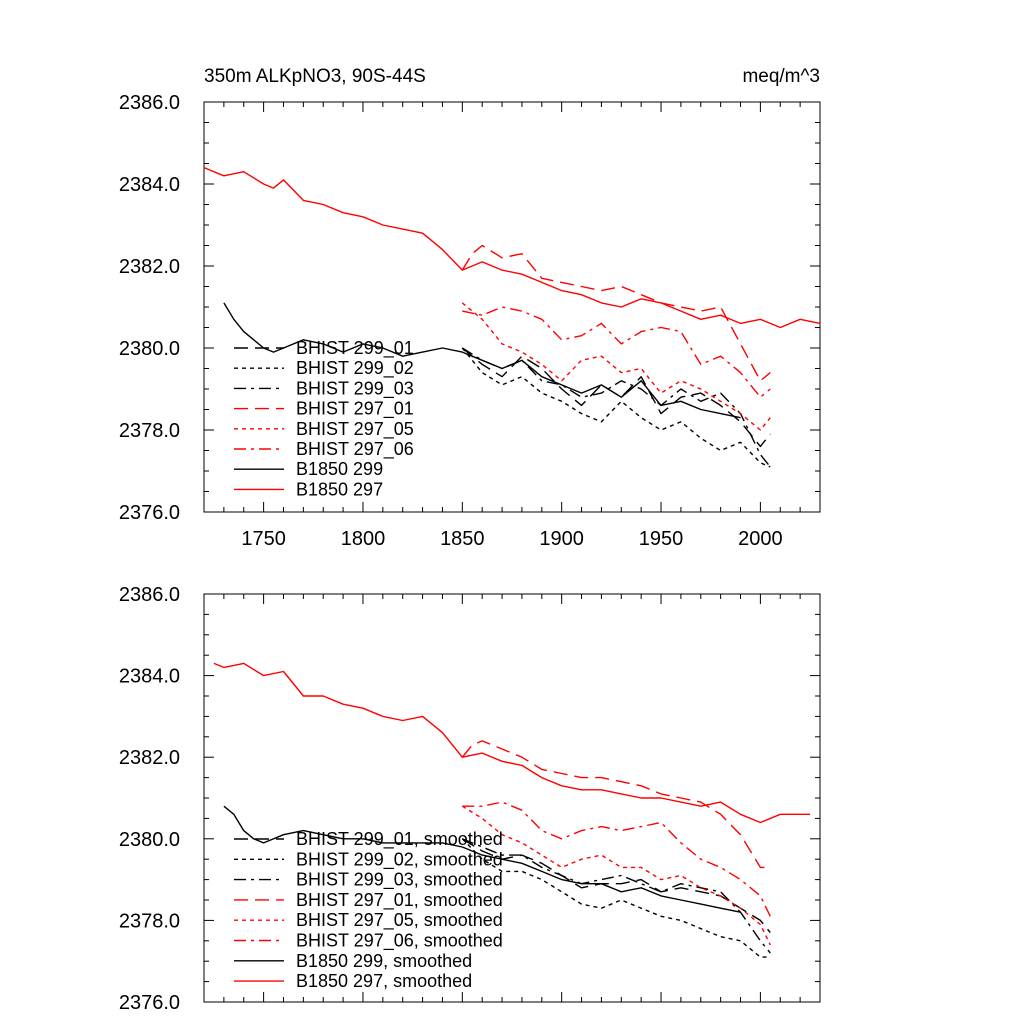 This screenshot has width=1024, height=1024. What do you see at coordinates (760, 539) in the screenshot?
I see `x-tick-label: 2000` at bounding box center [760, 539].